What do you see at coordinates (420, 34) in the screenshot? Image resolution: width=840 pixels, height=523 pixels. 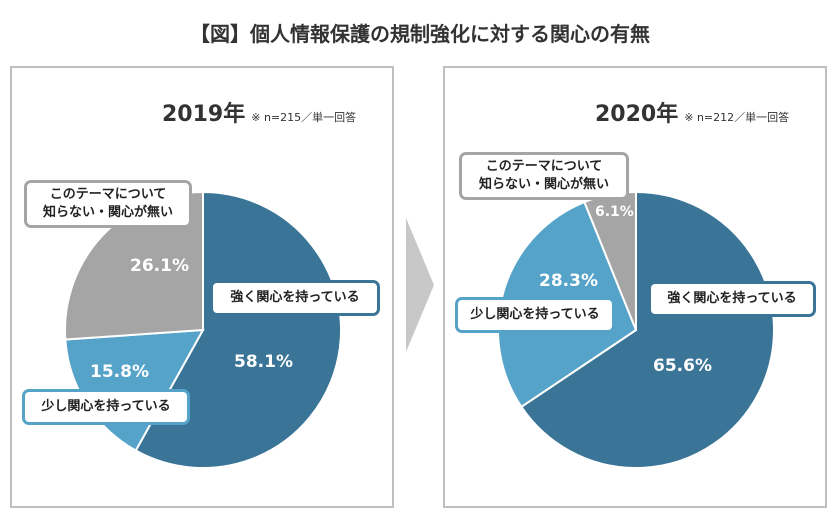 I see `chart-title: 【図】個人情報保護の規制強化に対する関心の有無` at bounding box center [420, 34].